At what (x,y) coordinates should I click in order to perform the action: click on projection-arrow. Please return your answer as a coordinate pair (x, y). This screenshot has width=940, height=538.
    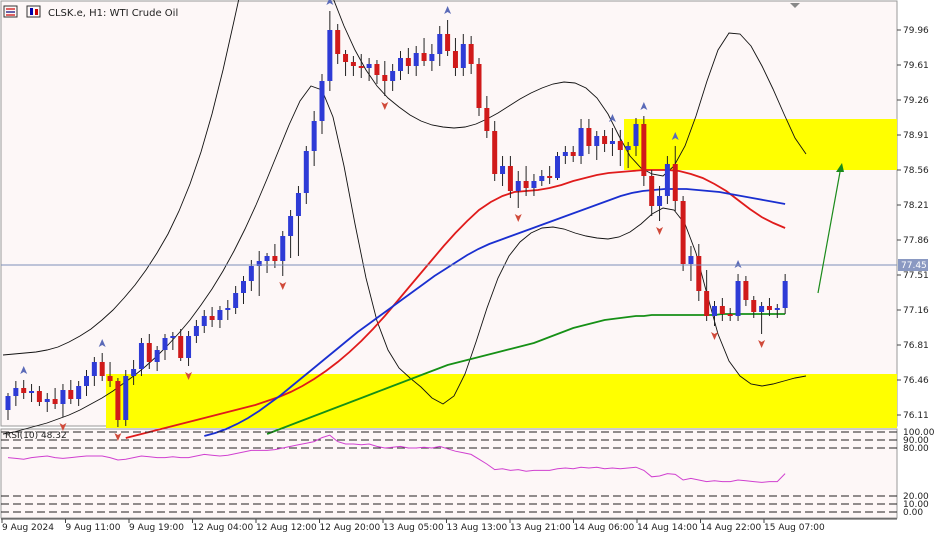
    Looking at the image, I should click on (830, 228).